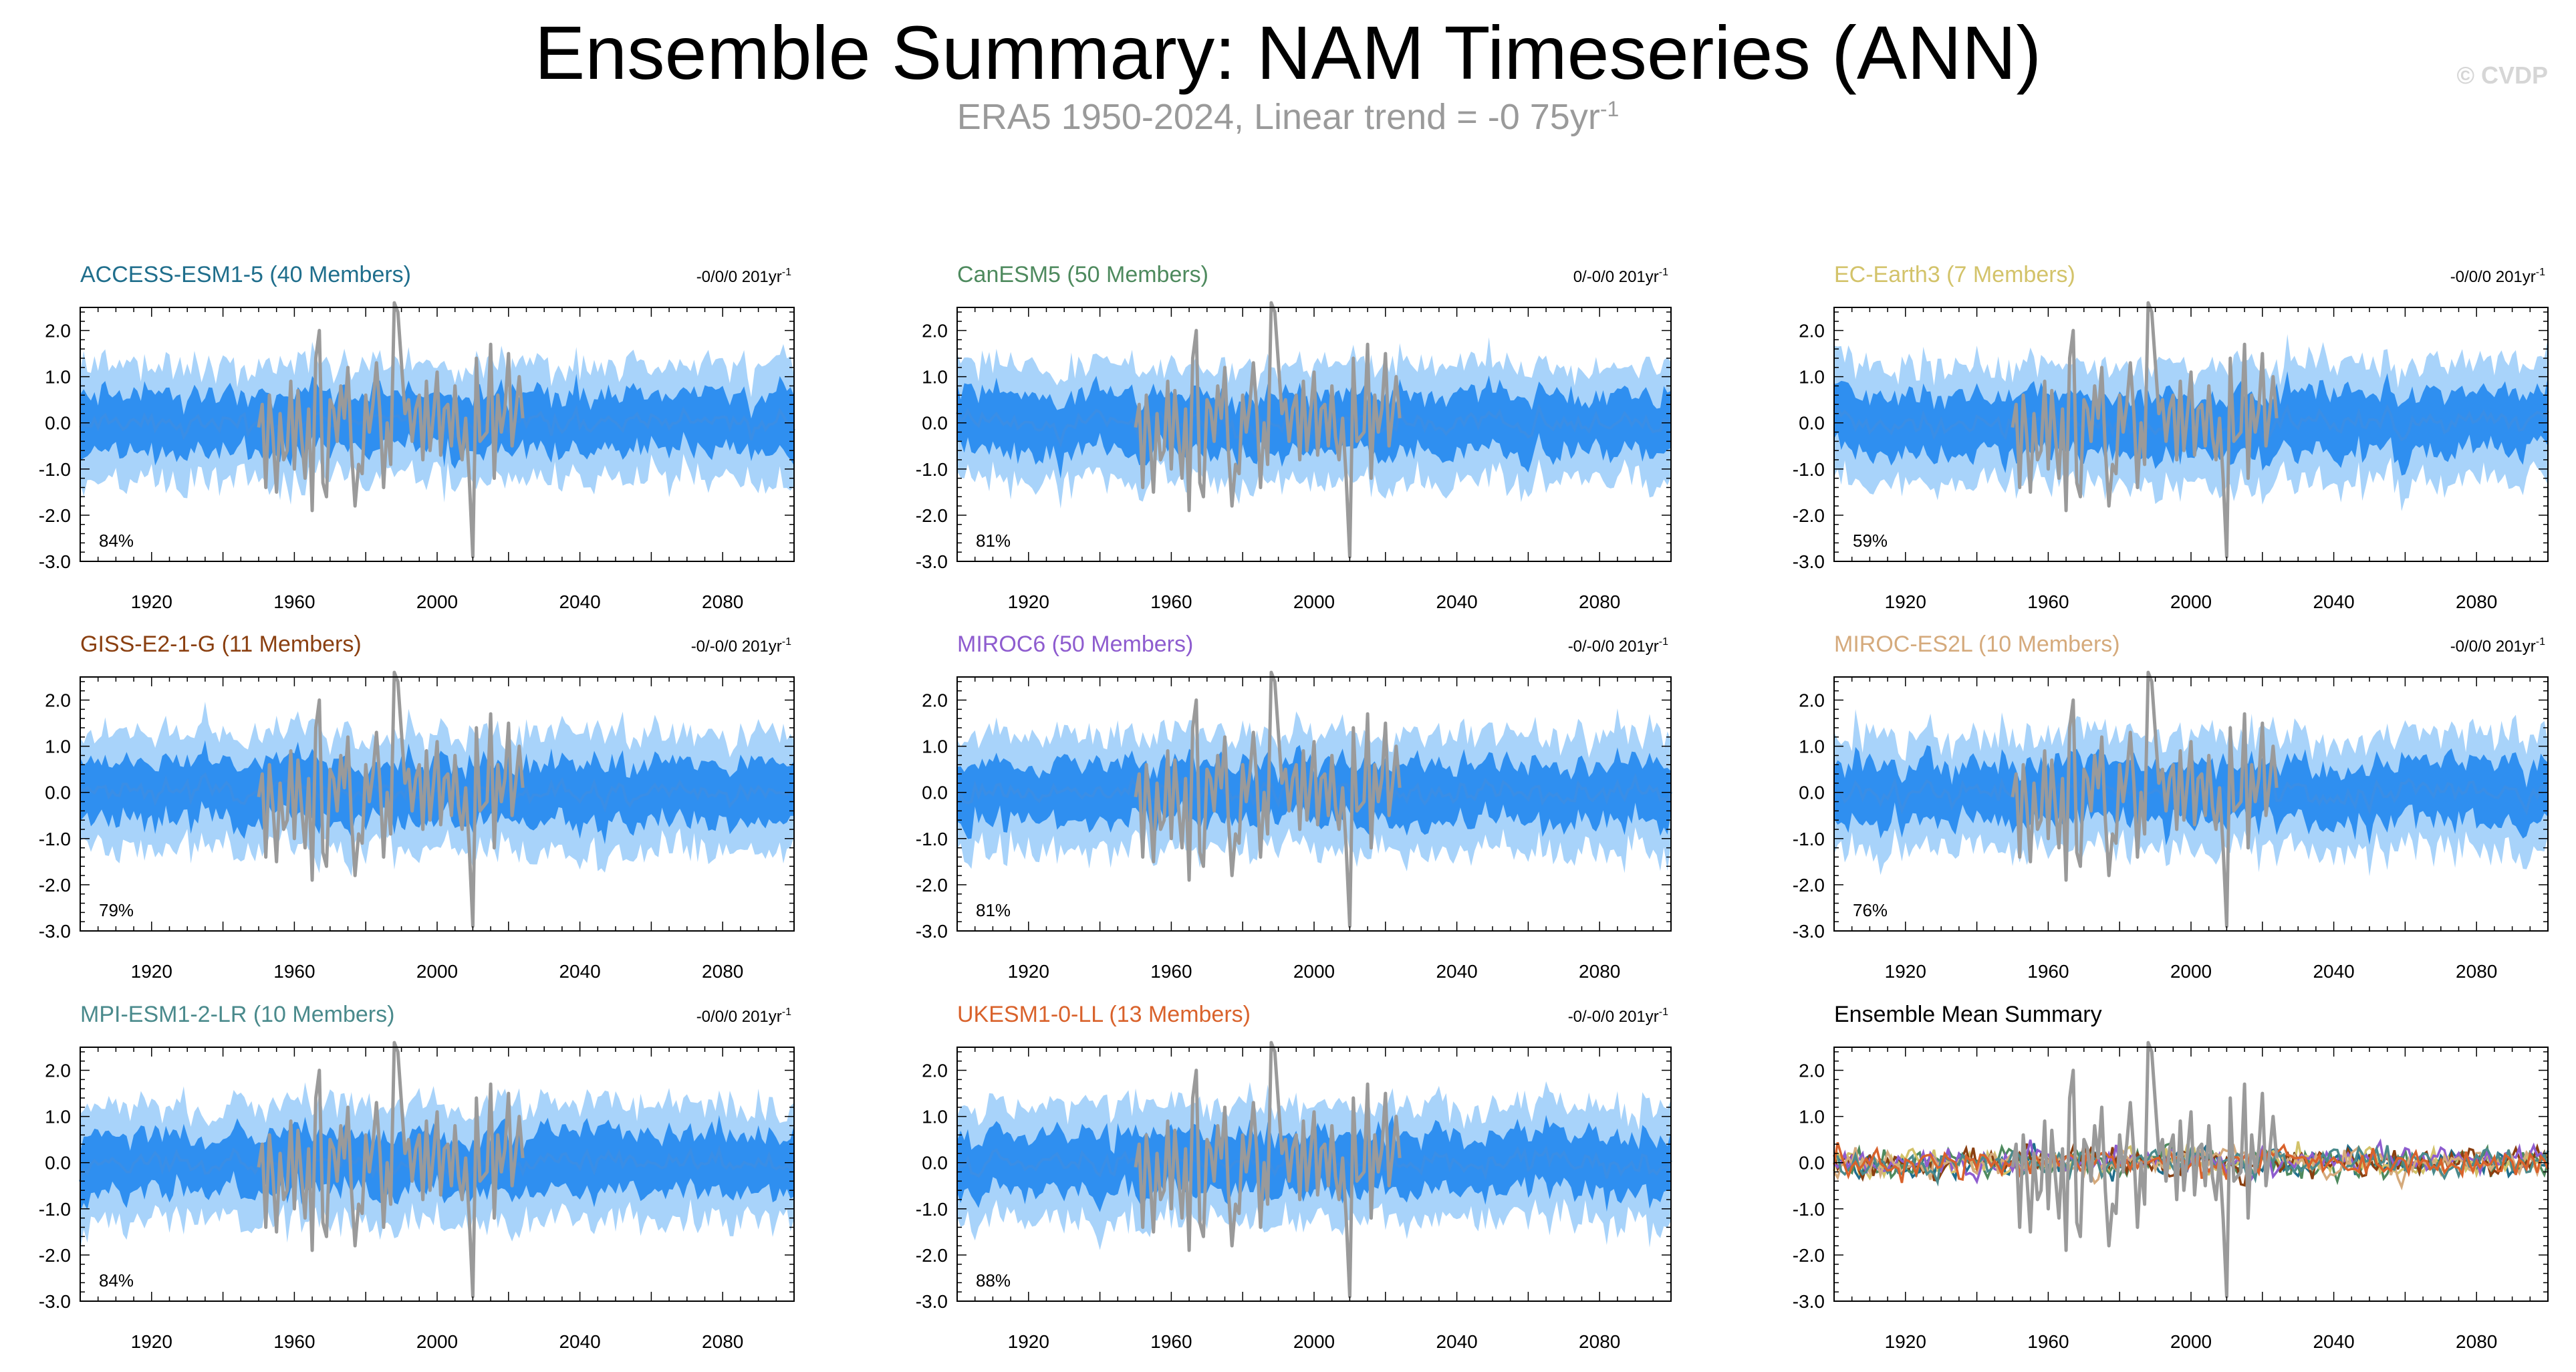  I want to click on panel-title: ACCESS-ESM1-5 (40 Members), so click(245, 275).